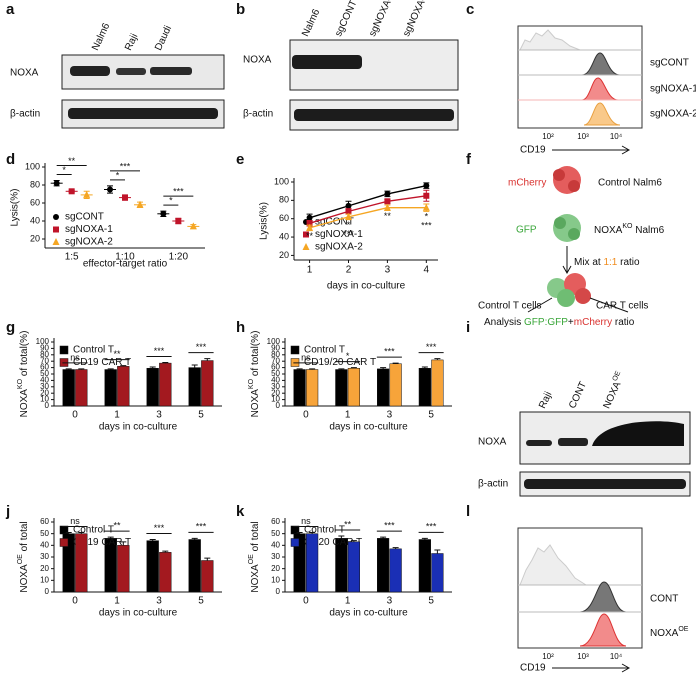  I want to click on axis-label: CD19, so click(533, 150).